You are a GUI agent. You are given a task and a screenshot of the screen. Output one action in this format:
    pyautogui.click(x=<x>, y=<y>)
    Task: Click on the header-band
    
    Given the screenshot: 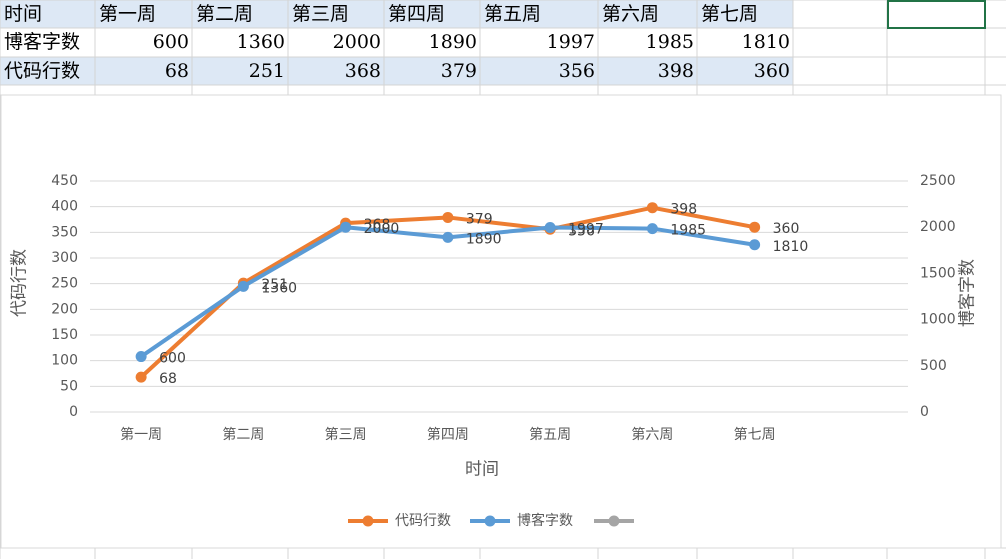 What is the action you would take?
    pyautogui.click(x=396, y=14)
    